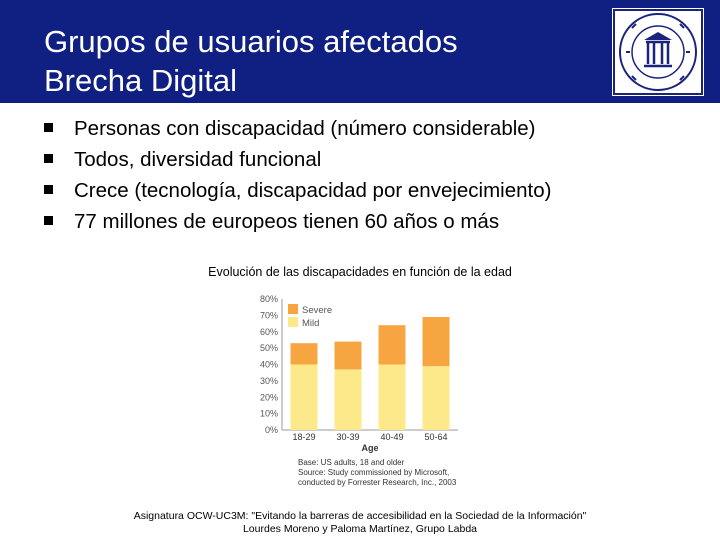  Describe the element at coordinates (269, 332) in the screenshot. I see `y-tick-label: 60%` at that location.